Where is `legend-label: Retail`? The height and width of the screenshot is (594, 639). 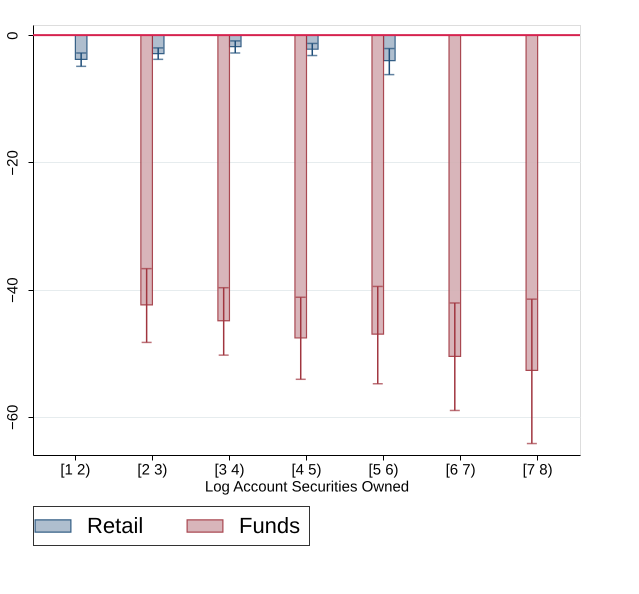 legend-label: Retail is located at coordinates (115, 525).